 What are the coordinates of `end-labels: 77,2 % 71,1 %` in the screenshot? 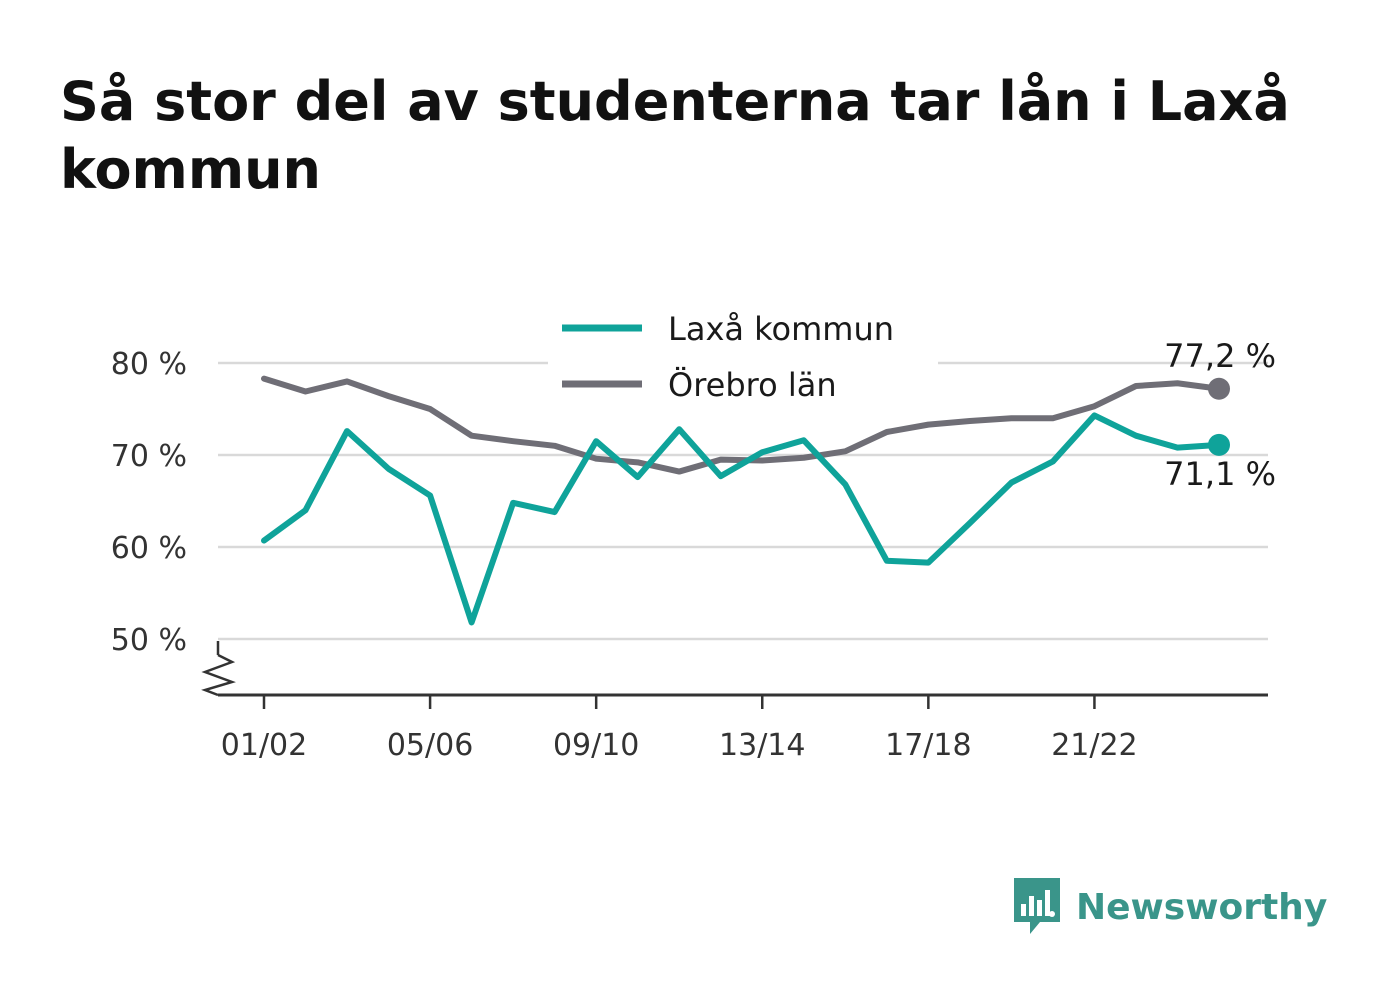 It's located at (1220, 415).